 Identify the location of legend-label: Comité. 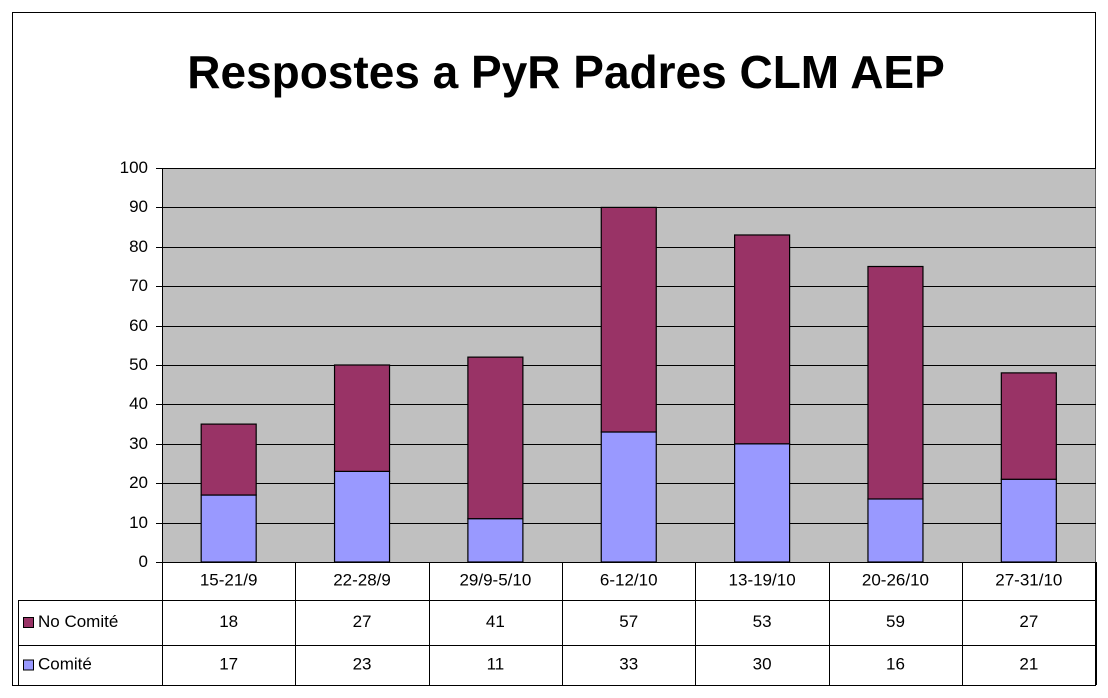
(65, 663).